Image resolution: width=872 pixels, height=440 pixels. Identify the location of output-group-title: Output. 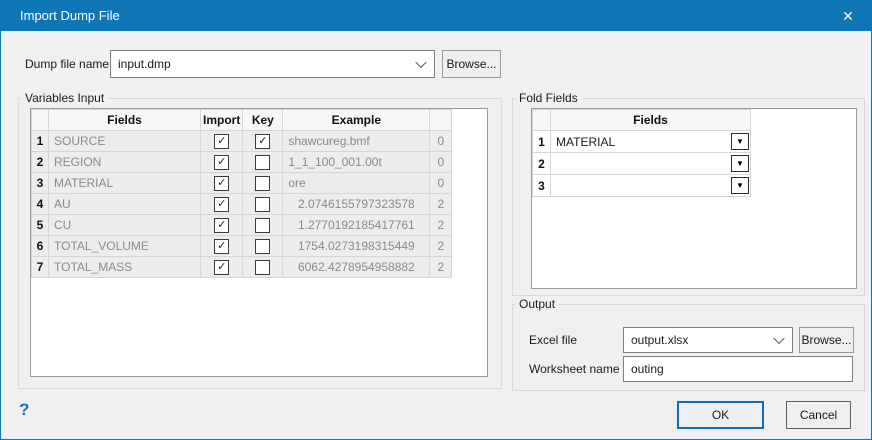
(537, 304).